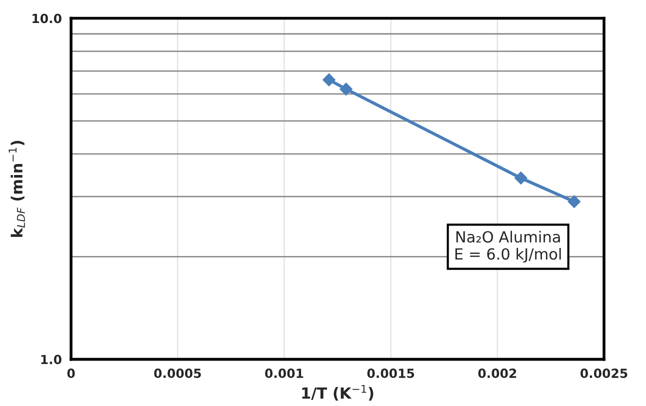 The image size is (646, 406). Describe the element at coordinates (71, 373) in the screenshot. I see `x-tick-label: 0` at that location.